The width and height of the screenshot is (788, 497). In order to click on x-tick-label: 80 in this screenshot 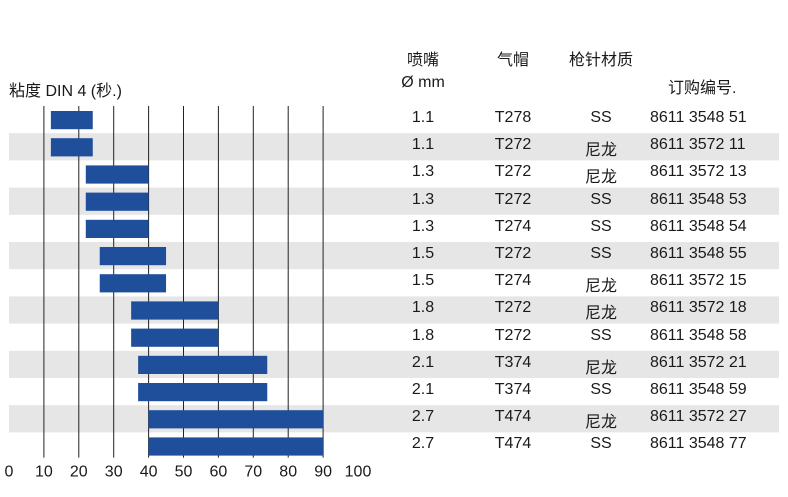, I will do `click(288, 472)`.